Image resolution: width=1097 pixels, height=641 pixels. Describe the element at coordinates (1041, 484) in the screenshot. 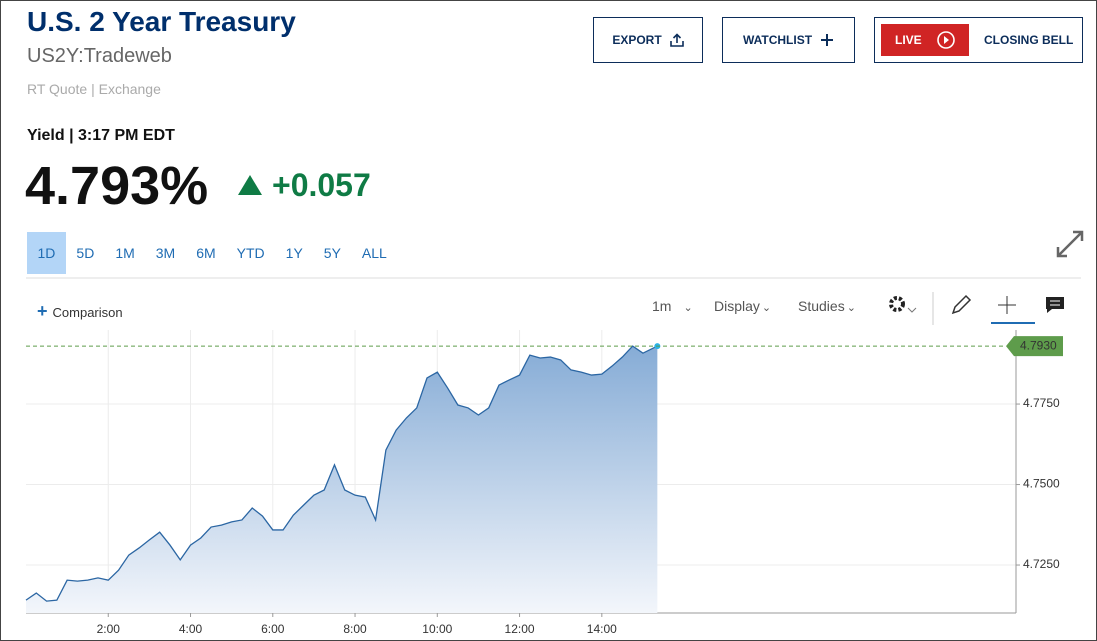

I see `y-tick-label: 4.7500` at that location.